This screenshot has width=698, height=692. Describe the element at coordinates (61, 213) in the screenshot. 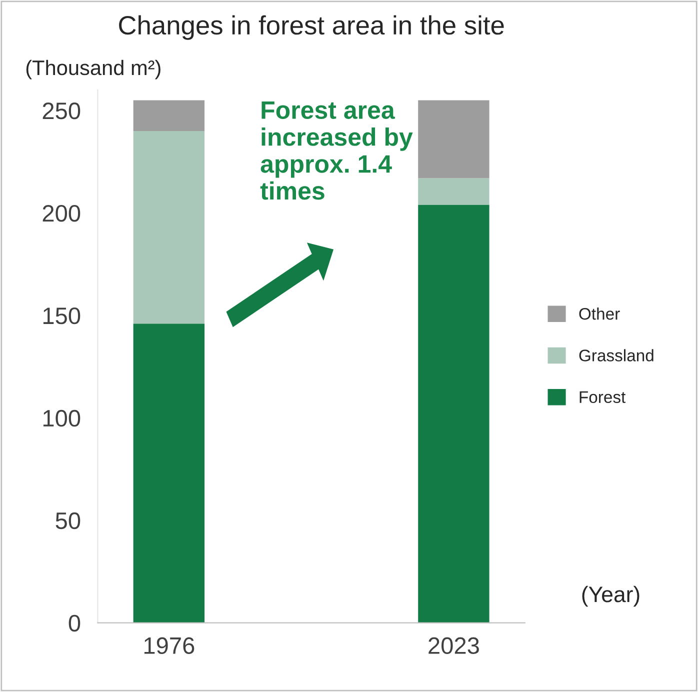

I see `y-tick-label: 200` at that location.